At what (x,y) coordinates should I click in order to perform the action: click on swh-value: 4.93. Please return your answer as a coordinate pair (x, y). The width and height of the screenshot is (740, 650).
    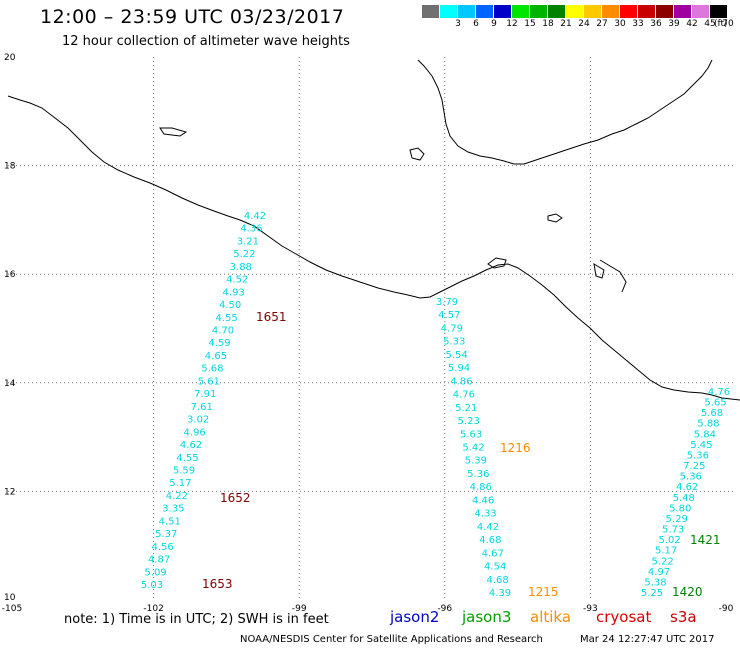
    Looking at the image, I should click on (234, 292).